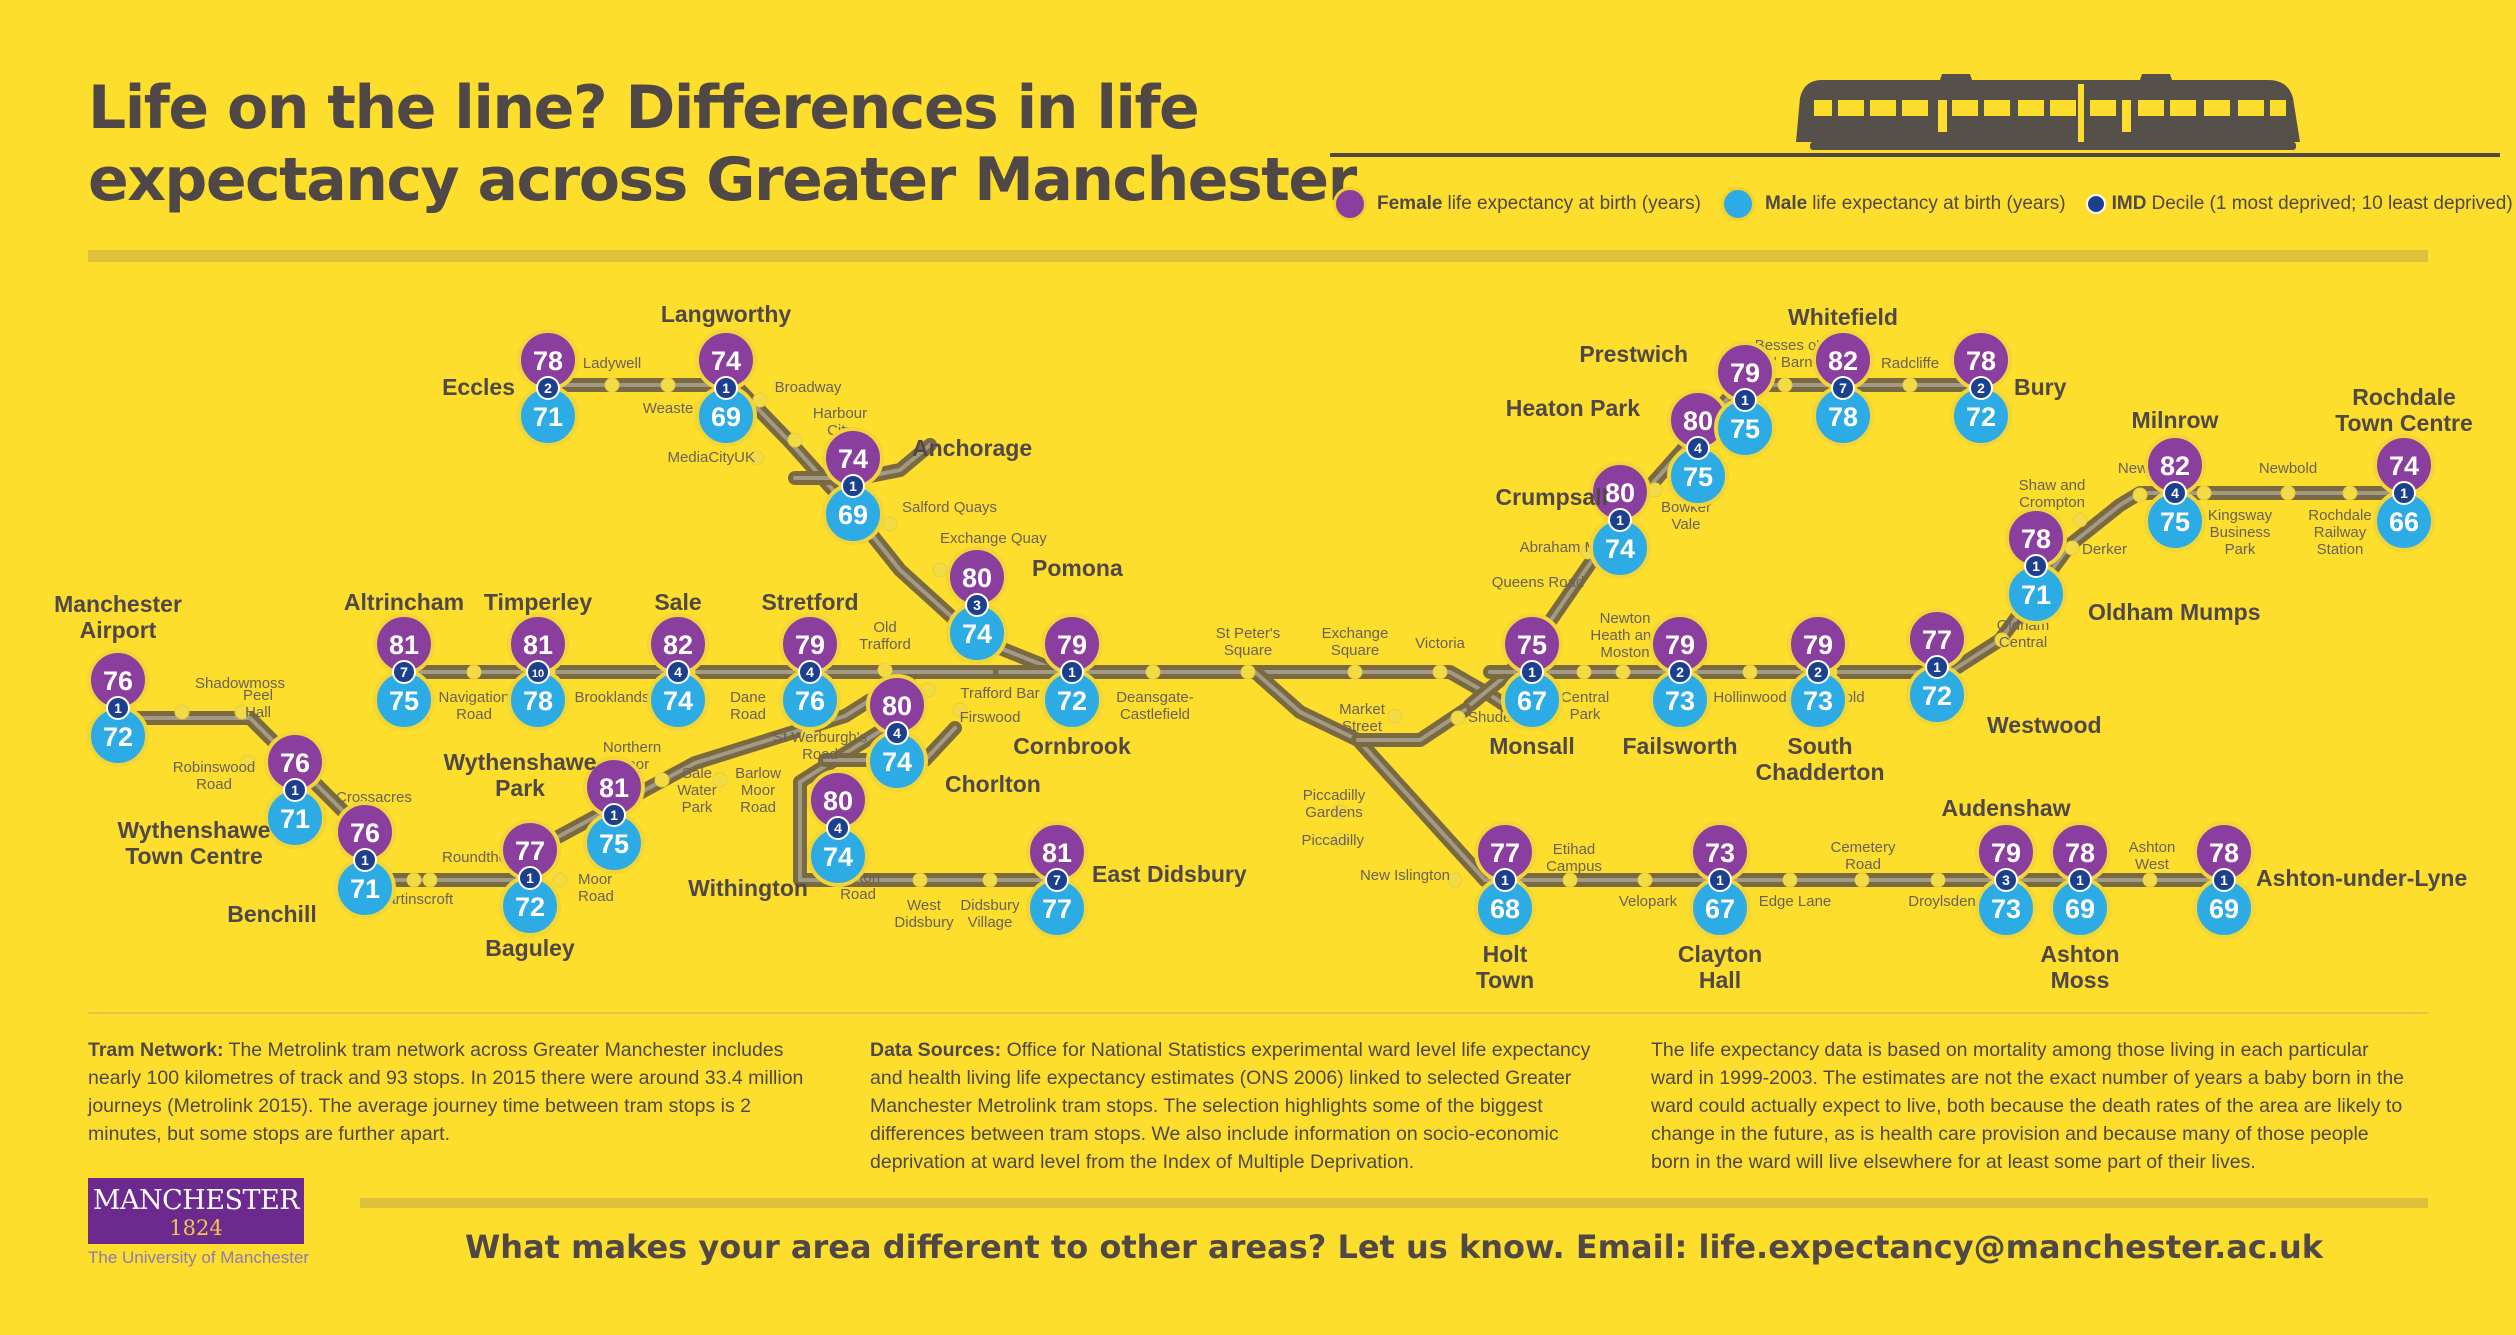  What do you see at coordinates (2240, 515) in the screenshot?
I see `minor-stop-label-line: Kingsway` at bounding box center [2240, 515].